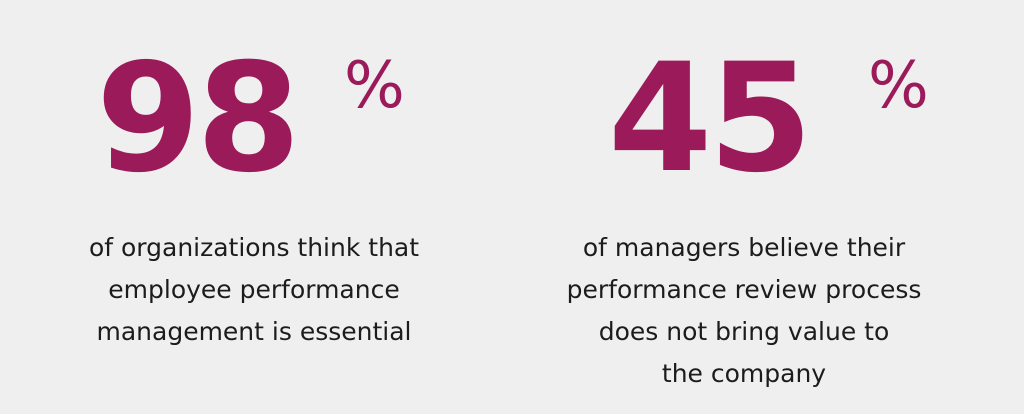 Image resolution: width=1024 pixels, height=414 pixels. Describe the element at coordinates (254, 247) in the screenshot. I see `caption-line: of organizations think that` at that location.